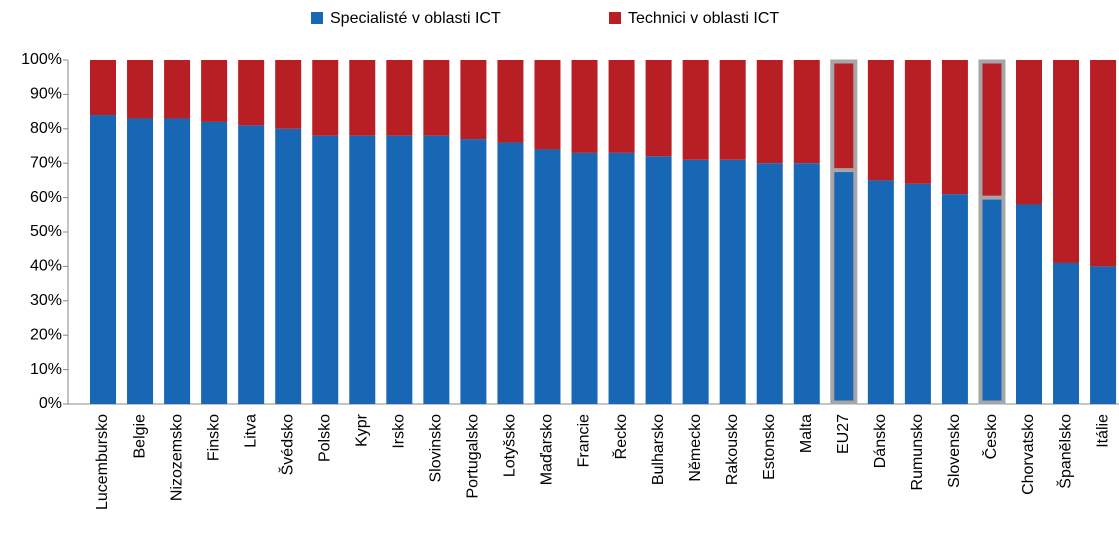  What do you see at coordinates (584, 440) in the screenshot?
I see `x-tick-label: Francie` at bounding box center [584, 440].